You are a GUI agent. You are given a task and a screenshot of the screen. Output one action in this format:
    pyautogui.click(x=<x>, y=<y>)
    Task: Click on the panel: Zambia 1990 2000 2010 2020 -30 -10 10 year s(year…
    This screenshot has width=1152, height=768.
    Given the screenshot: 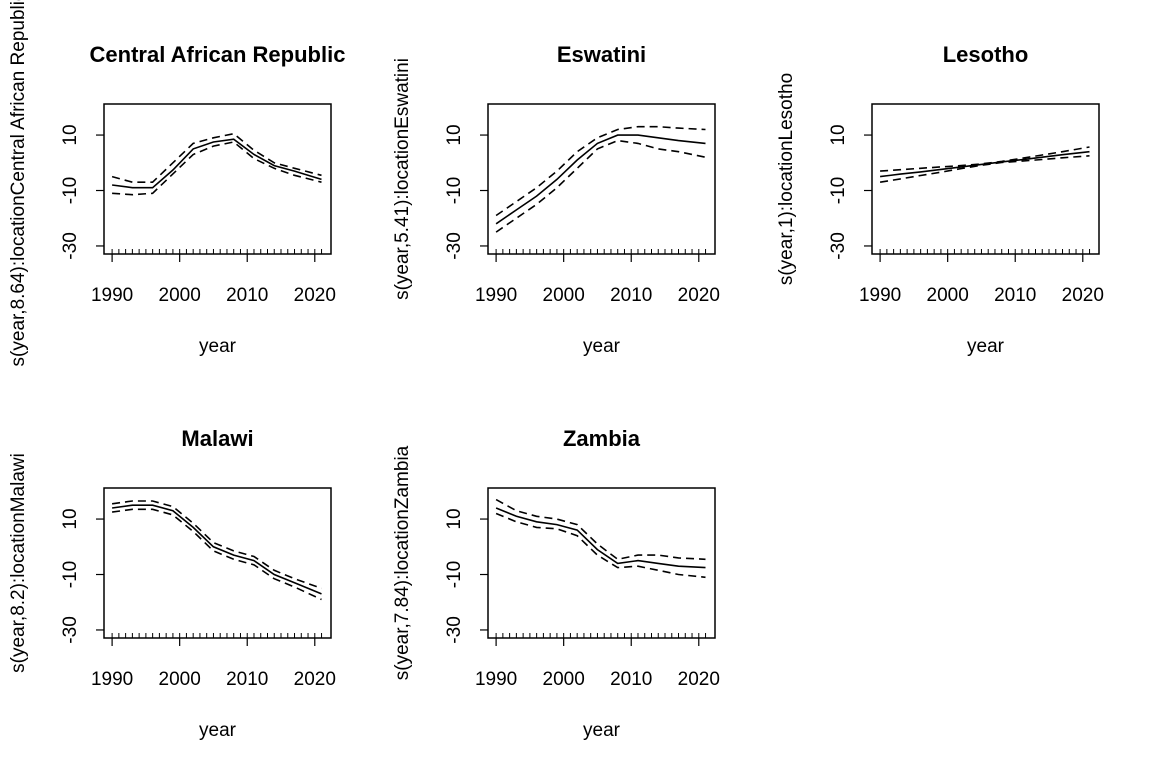 What is the action you would take?
    pyautogui.click(x=556, y=583)
    